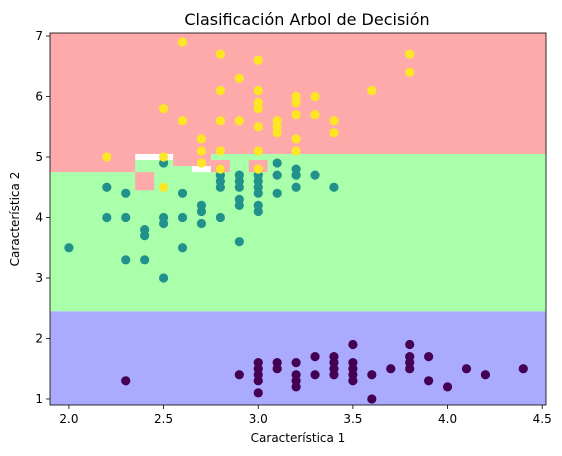 The height and width of the screenshot is (456, 562). What do you see at coordinates (447, 419) in the screenshot?
I see `x-tick-label: 4.0` at bounding box center [447, 419].